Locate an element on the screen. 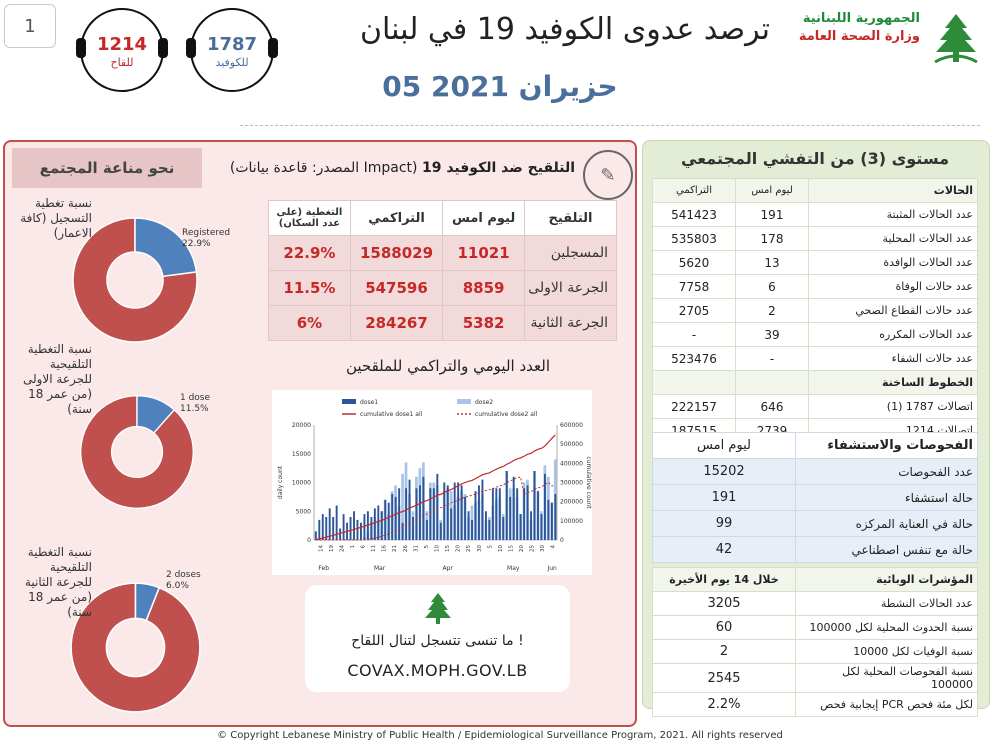  cell-label: الجرعة الاولى is located at coordinates (570, 288).